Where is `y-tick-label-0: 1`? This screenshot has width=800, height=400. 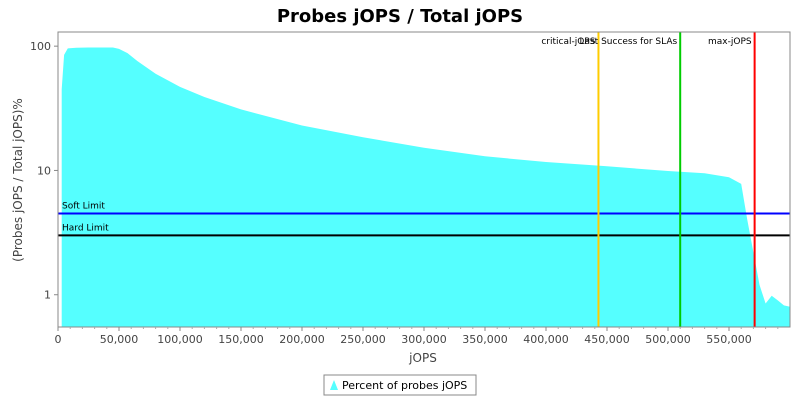
y-tick-label-0: 1 is located at coordinates (47, 295).